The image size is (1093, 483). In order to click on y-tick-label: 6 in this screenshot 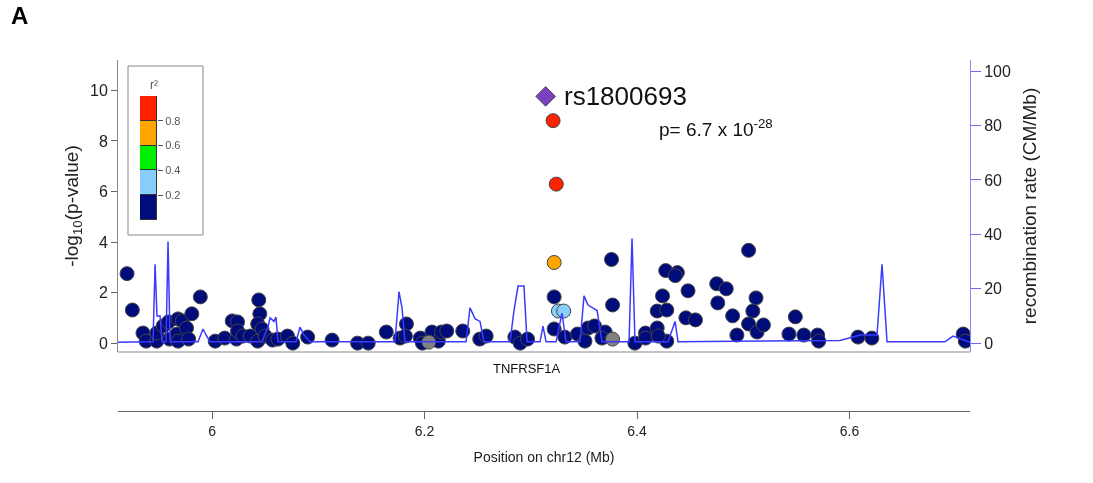, I will do `click(103, 192)`.